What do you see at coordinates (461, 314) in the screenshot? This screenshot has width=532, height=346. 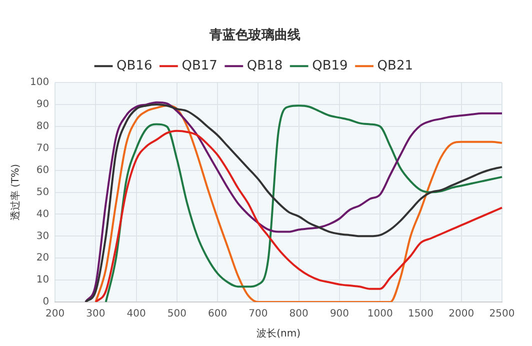 I see `x-tick-label: 2000` at bounding box center [461, 314].